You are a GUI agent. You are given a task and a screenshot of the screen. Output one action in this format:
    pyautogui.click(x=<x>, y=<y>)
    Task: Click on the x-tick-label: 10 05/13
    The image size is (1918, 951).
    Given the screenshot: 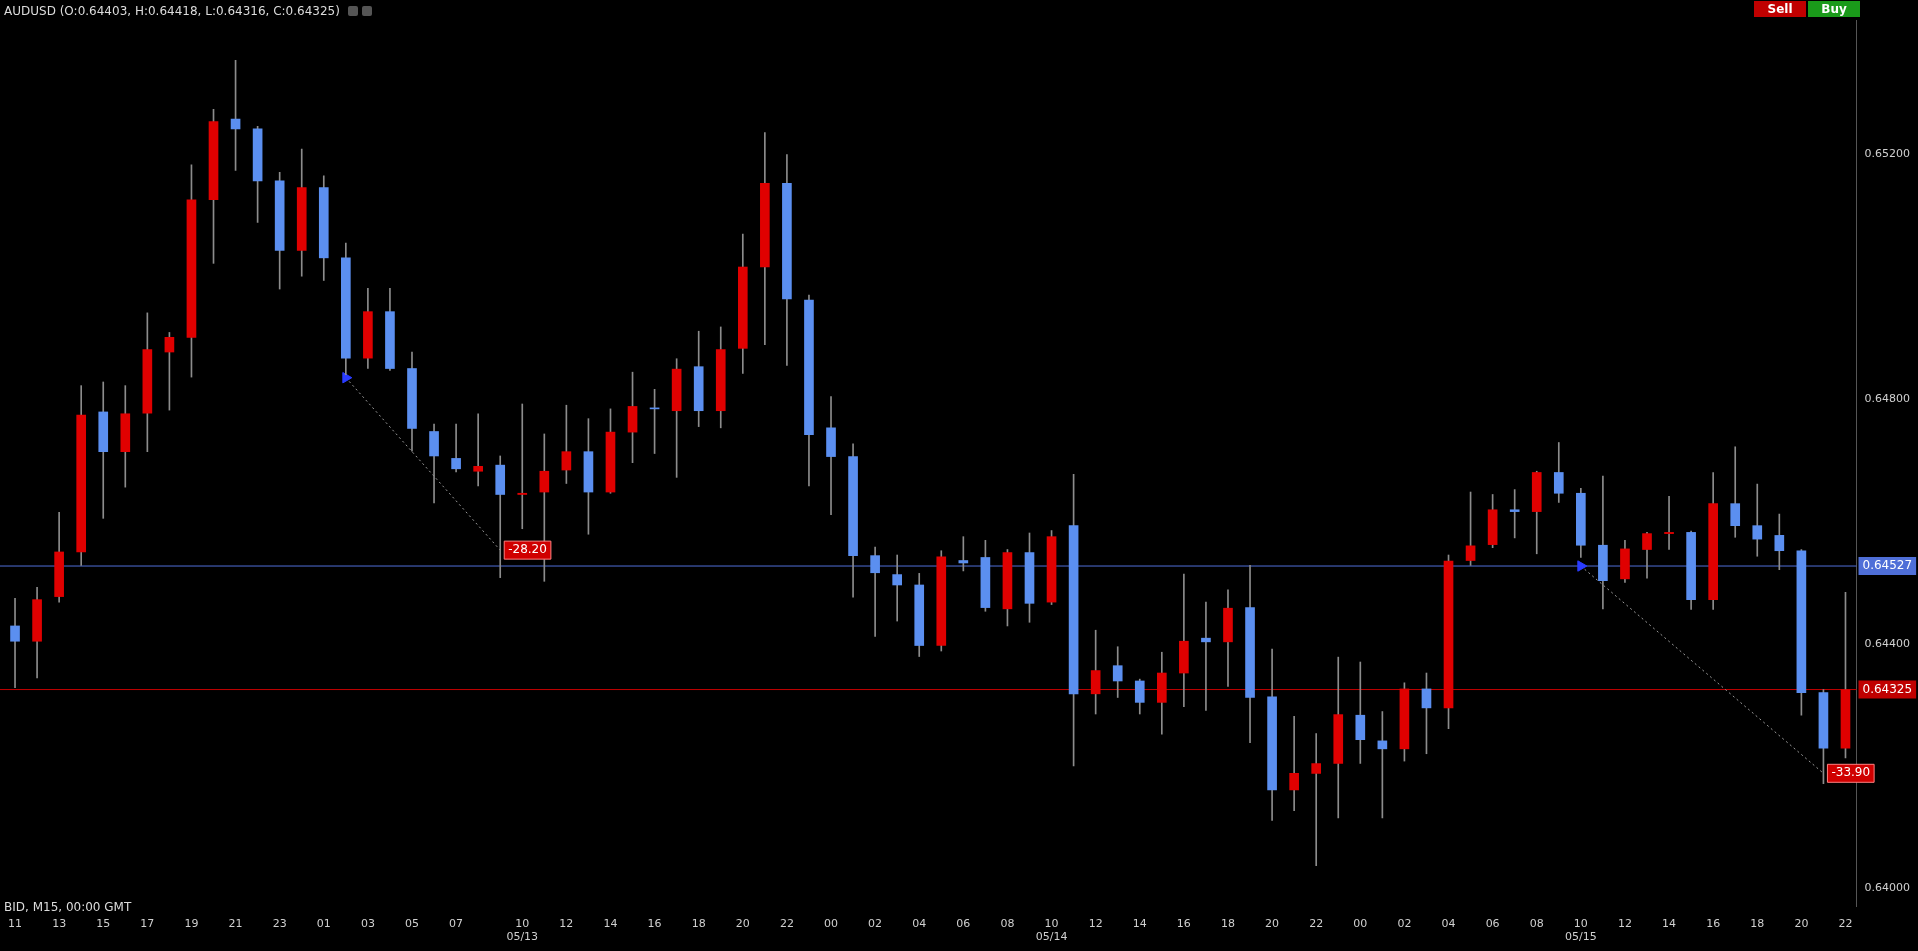 What is the action you would take?
    pyautogui.click(x=522, y=930)
    